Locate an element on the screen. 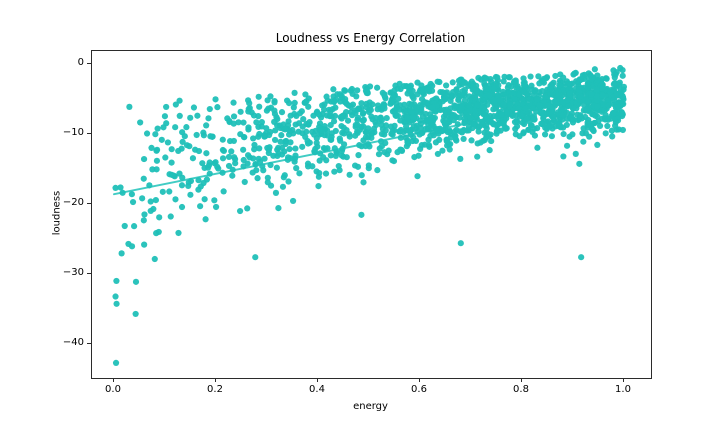  y-tick-label: −30 is located at coordinates (73, 272).